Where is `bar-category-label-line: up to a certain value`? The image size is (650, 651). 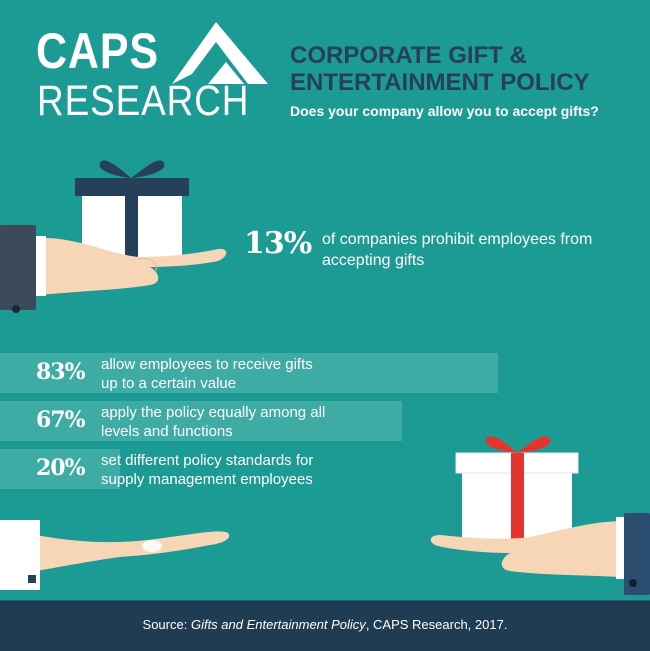 bar-category-label-line: up to a certain value is located at coordinates (169, 383).